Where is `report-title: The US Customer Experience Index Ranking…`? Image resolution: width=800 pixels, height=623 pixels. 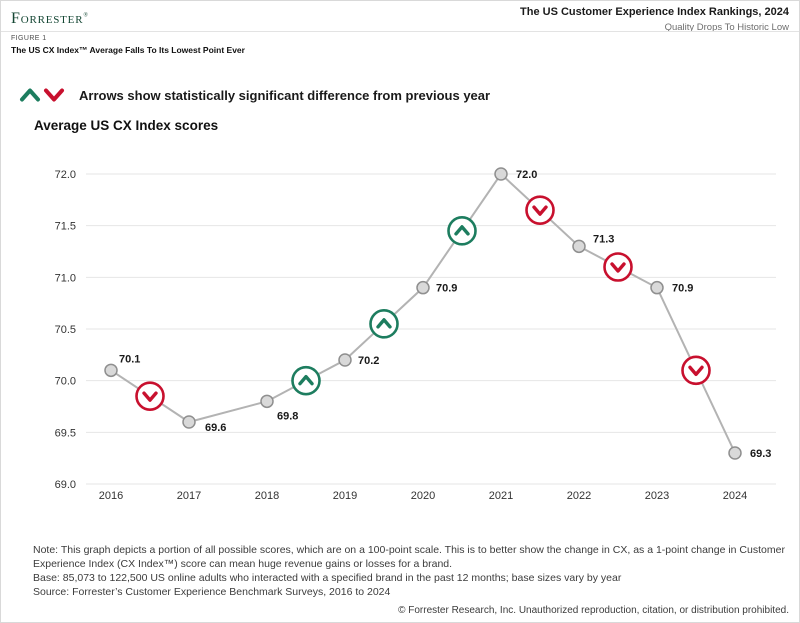 report-title: The US Customer Experience Index Ranking… is located at coordinates (654, 12).